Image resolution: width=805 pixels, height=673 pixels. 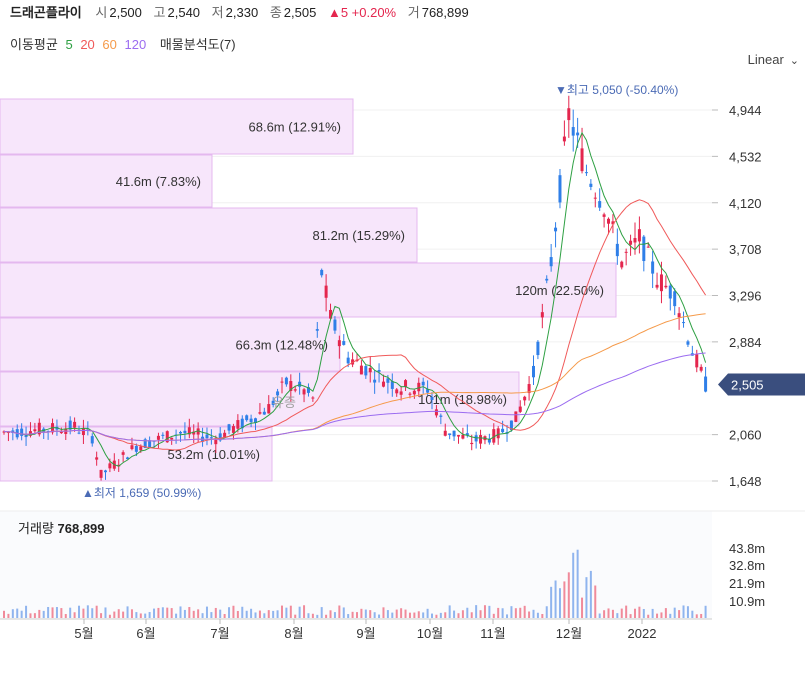 What do you see at coordinates (362, 12) in the screenshot?
I see `change-value: ▲5 +0.20%` at bounding box center [362, 12].